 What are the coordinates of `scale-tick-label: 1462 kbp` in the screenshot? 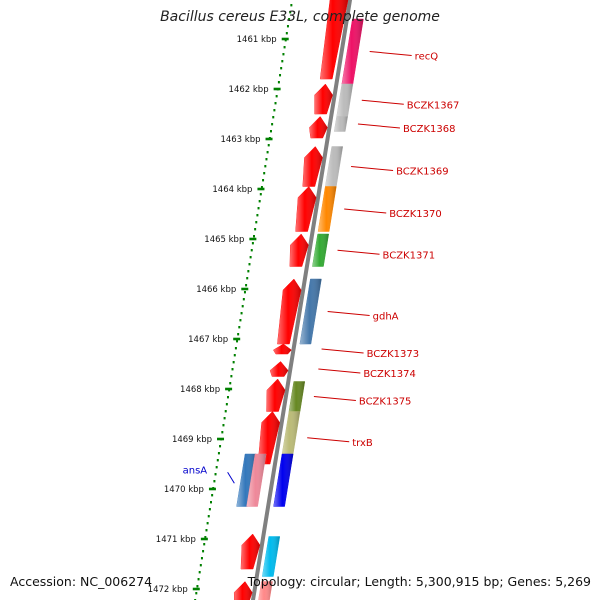 It's located at (249, 90).